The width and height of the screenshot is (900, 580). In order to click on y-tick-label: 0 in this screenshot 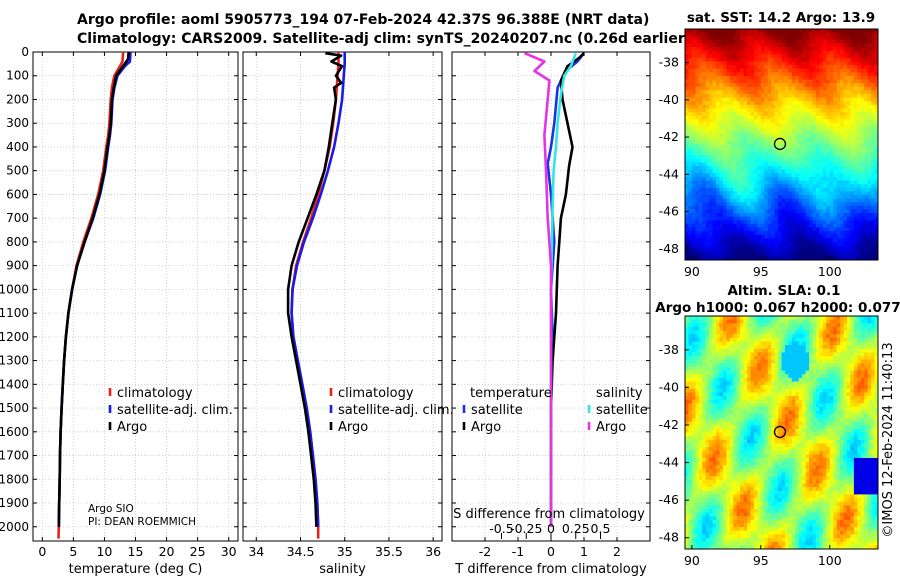, I will do `click(25, 52)`.